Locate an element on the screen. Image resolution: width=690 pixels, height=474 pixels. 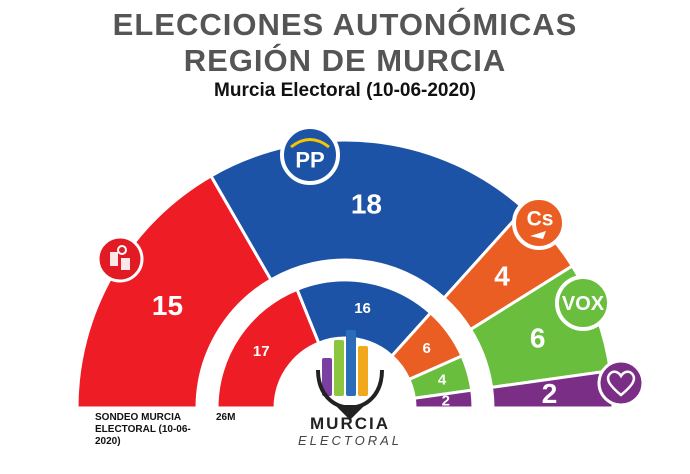
inner-slice-podemos is located at coordinates (443, 399).